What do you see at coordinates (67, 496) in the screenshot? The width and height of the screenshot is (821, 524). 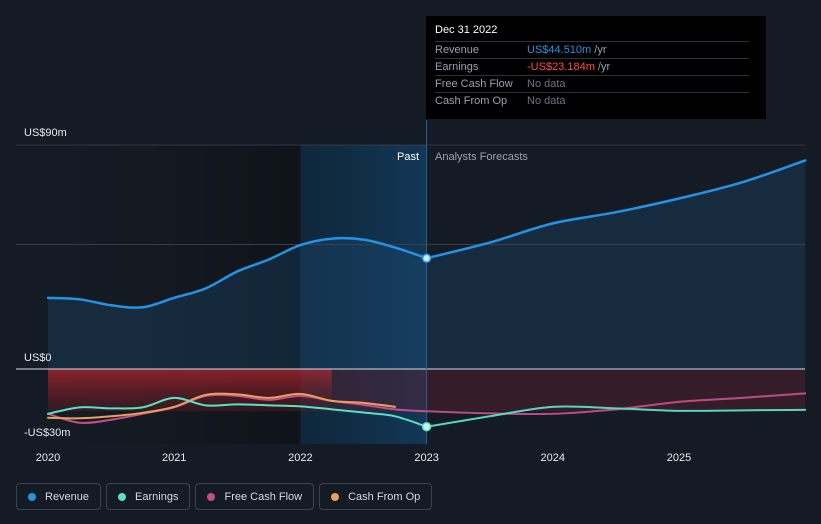 I see `legend-label: Revenue` at bounding box center [67, 496].